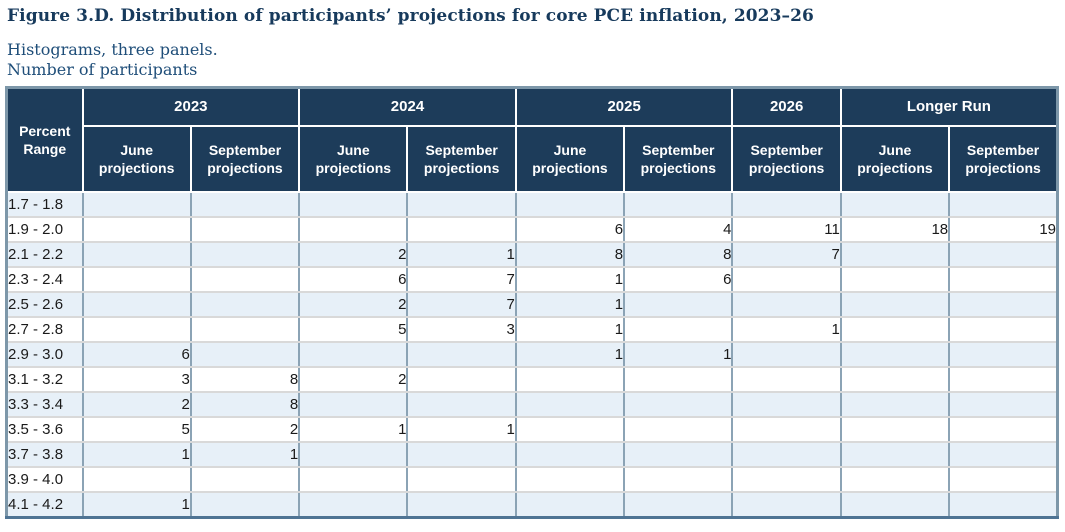 The width and height of the screenshot is (1065, 532). I want to click on table-row: 3.3 - 3.4 2 8, so click(532, 404).